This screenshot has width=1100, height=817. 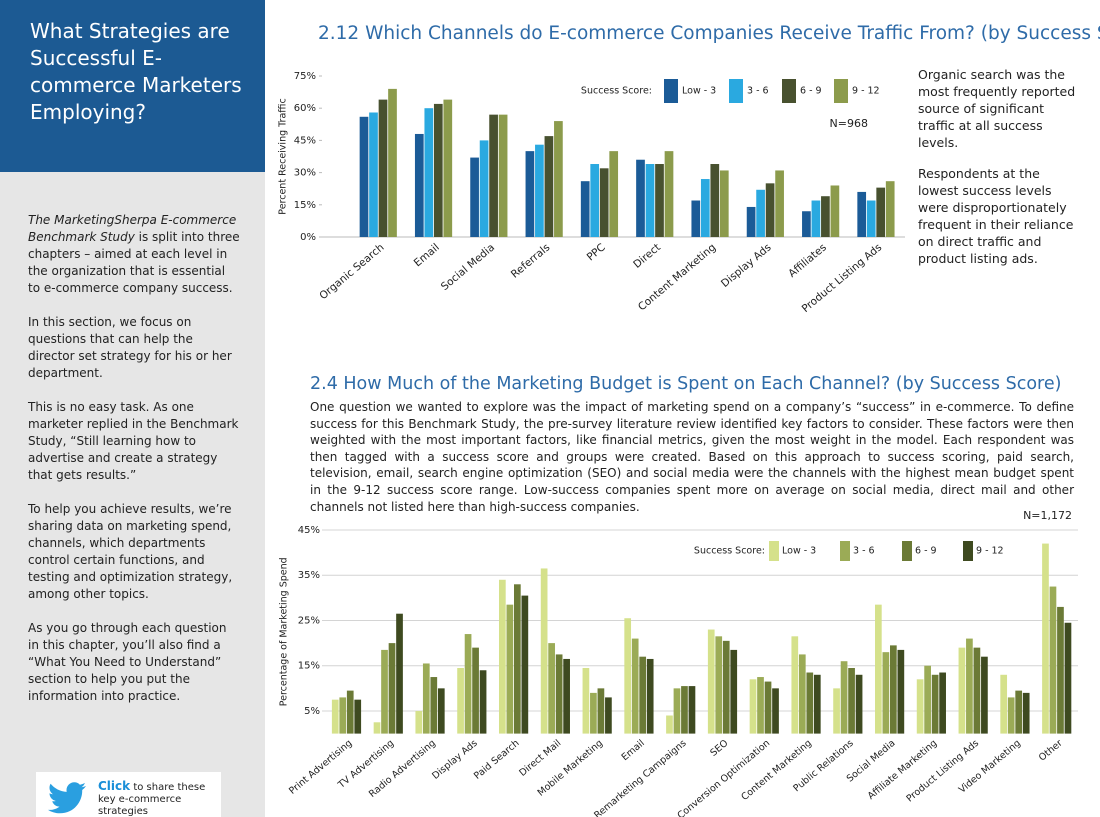 What do you see at coordinates (866, 91) in the screenshot?
I see `legend-label: 9 - 12` at bounding box center [866, 91].